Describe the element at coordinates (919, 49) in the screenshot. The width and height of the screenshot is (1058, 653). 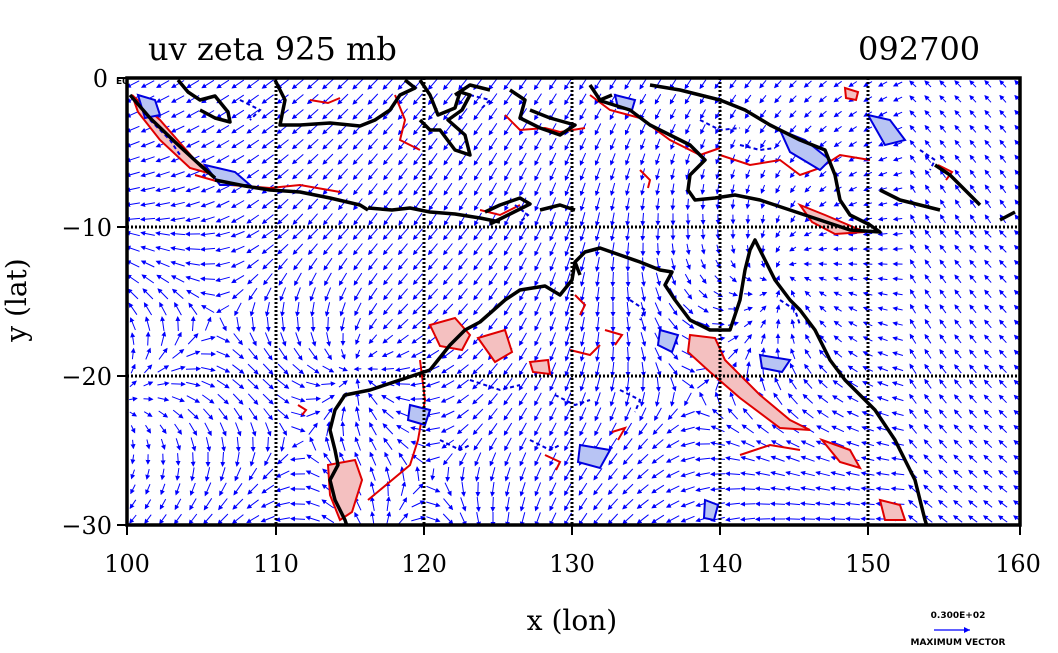
I see `time-label: 092700` at that location.